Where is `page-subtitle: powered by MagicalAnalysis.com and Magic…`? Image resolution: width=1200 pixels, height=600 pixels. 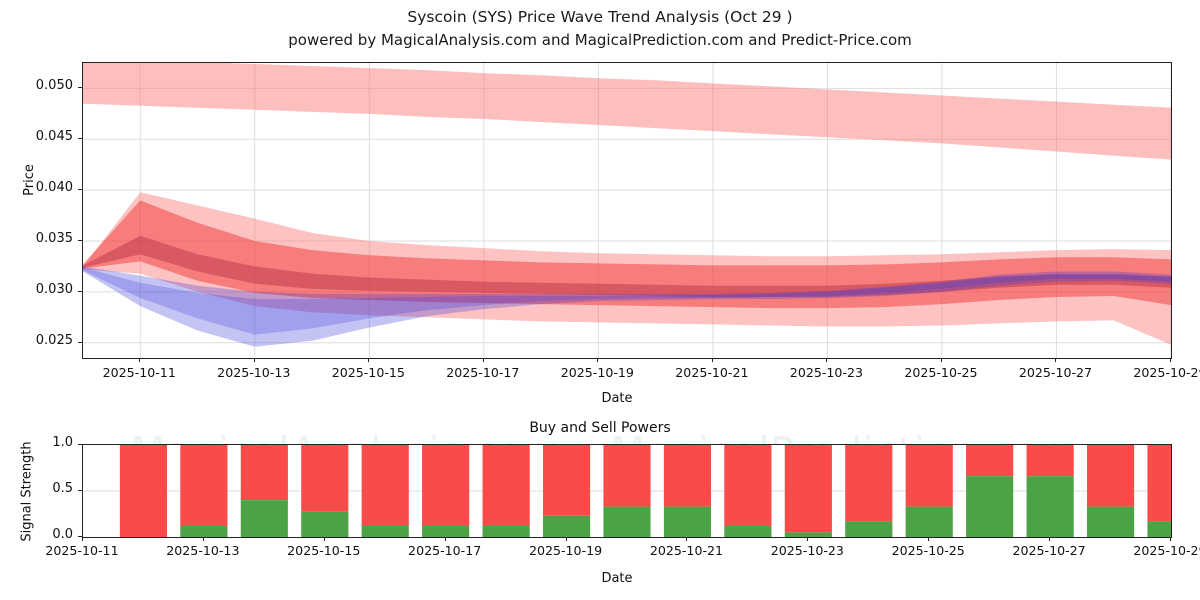
page-subtitle: powered by MagicalAnalysis.com and Magic… is located at coordinates (600, 40).